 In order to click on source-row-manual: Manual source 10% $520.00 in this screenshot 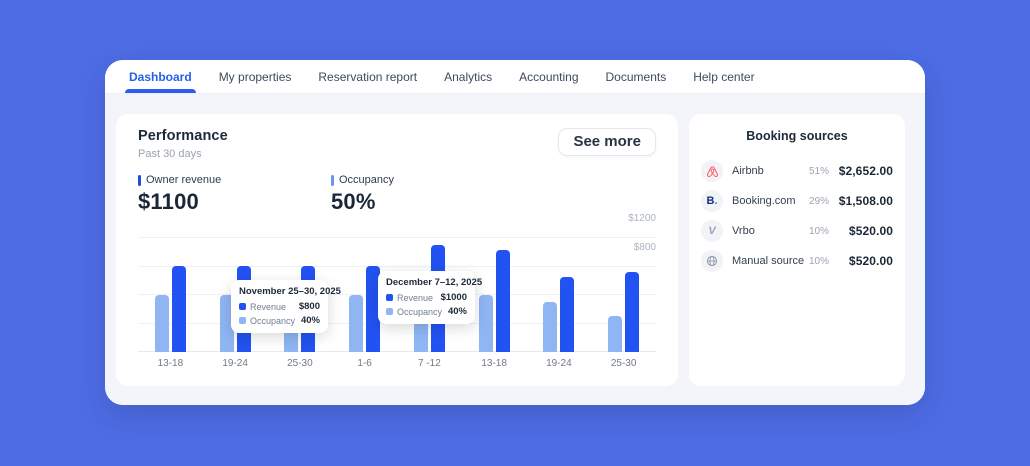, I will do `click(797, 261)`.